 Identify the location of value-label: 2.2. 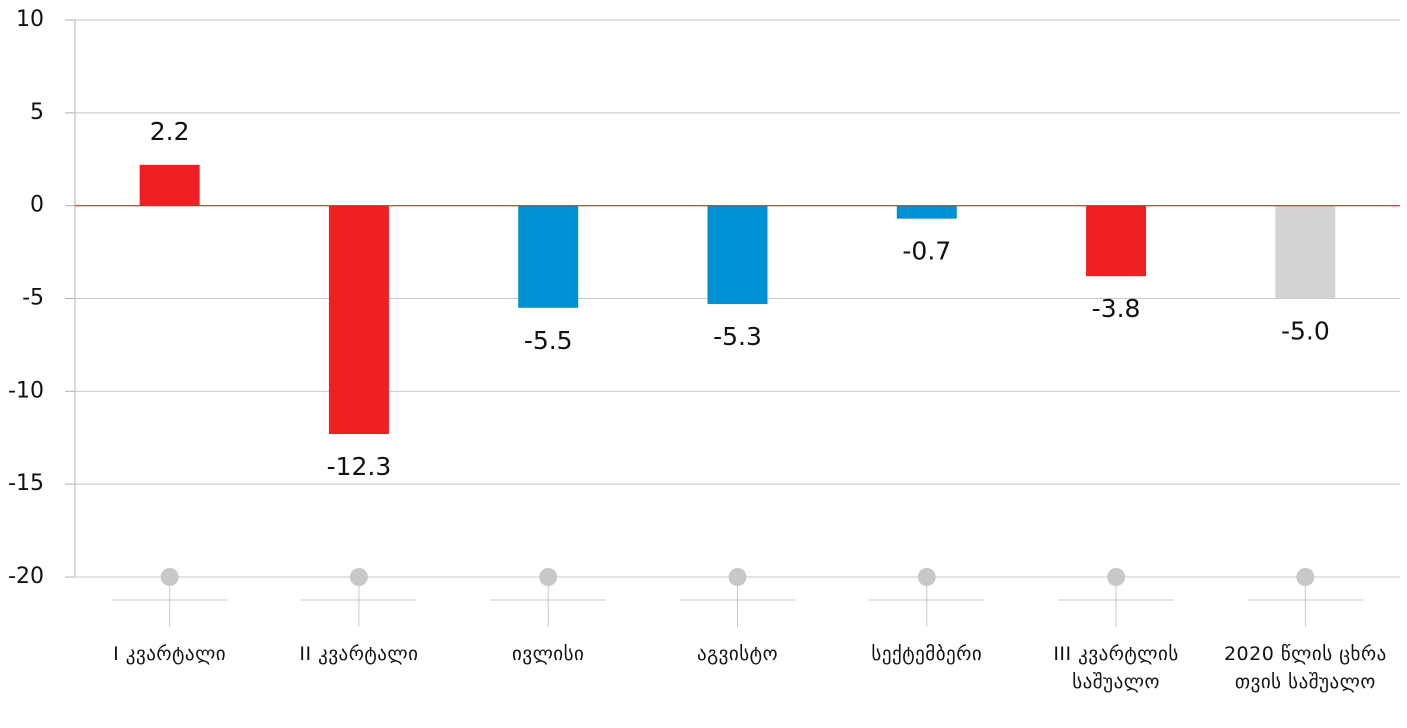
(170, 131).